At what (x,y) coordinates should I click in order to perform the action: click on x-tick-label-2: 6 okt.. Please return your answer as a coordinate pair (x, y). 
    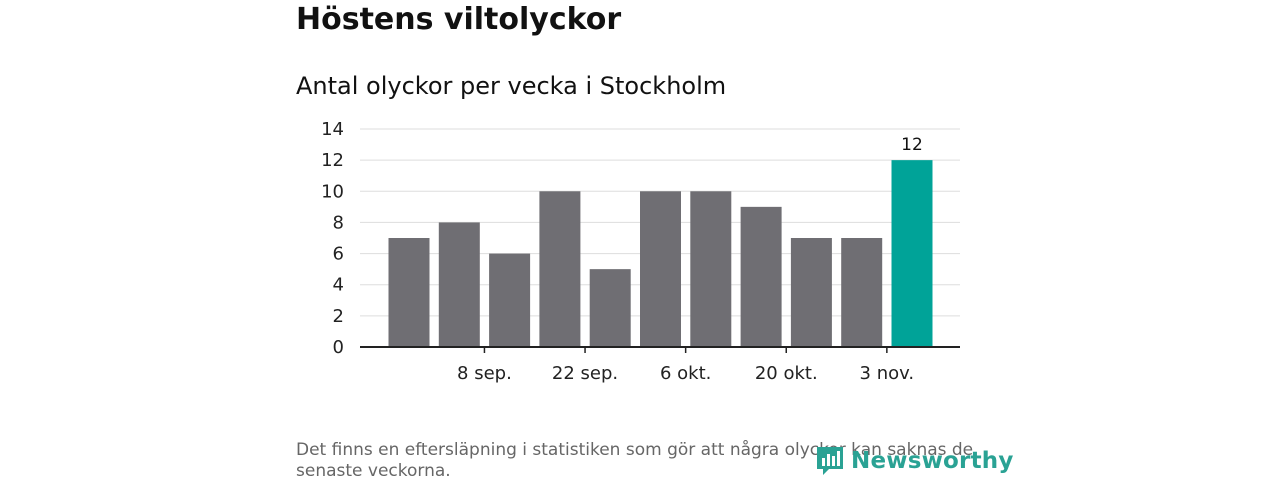
    Looking at the image, I should click on (685, 373).